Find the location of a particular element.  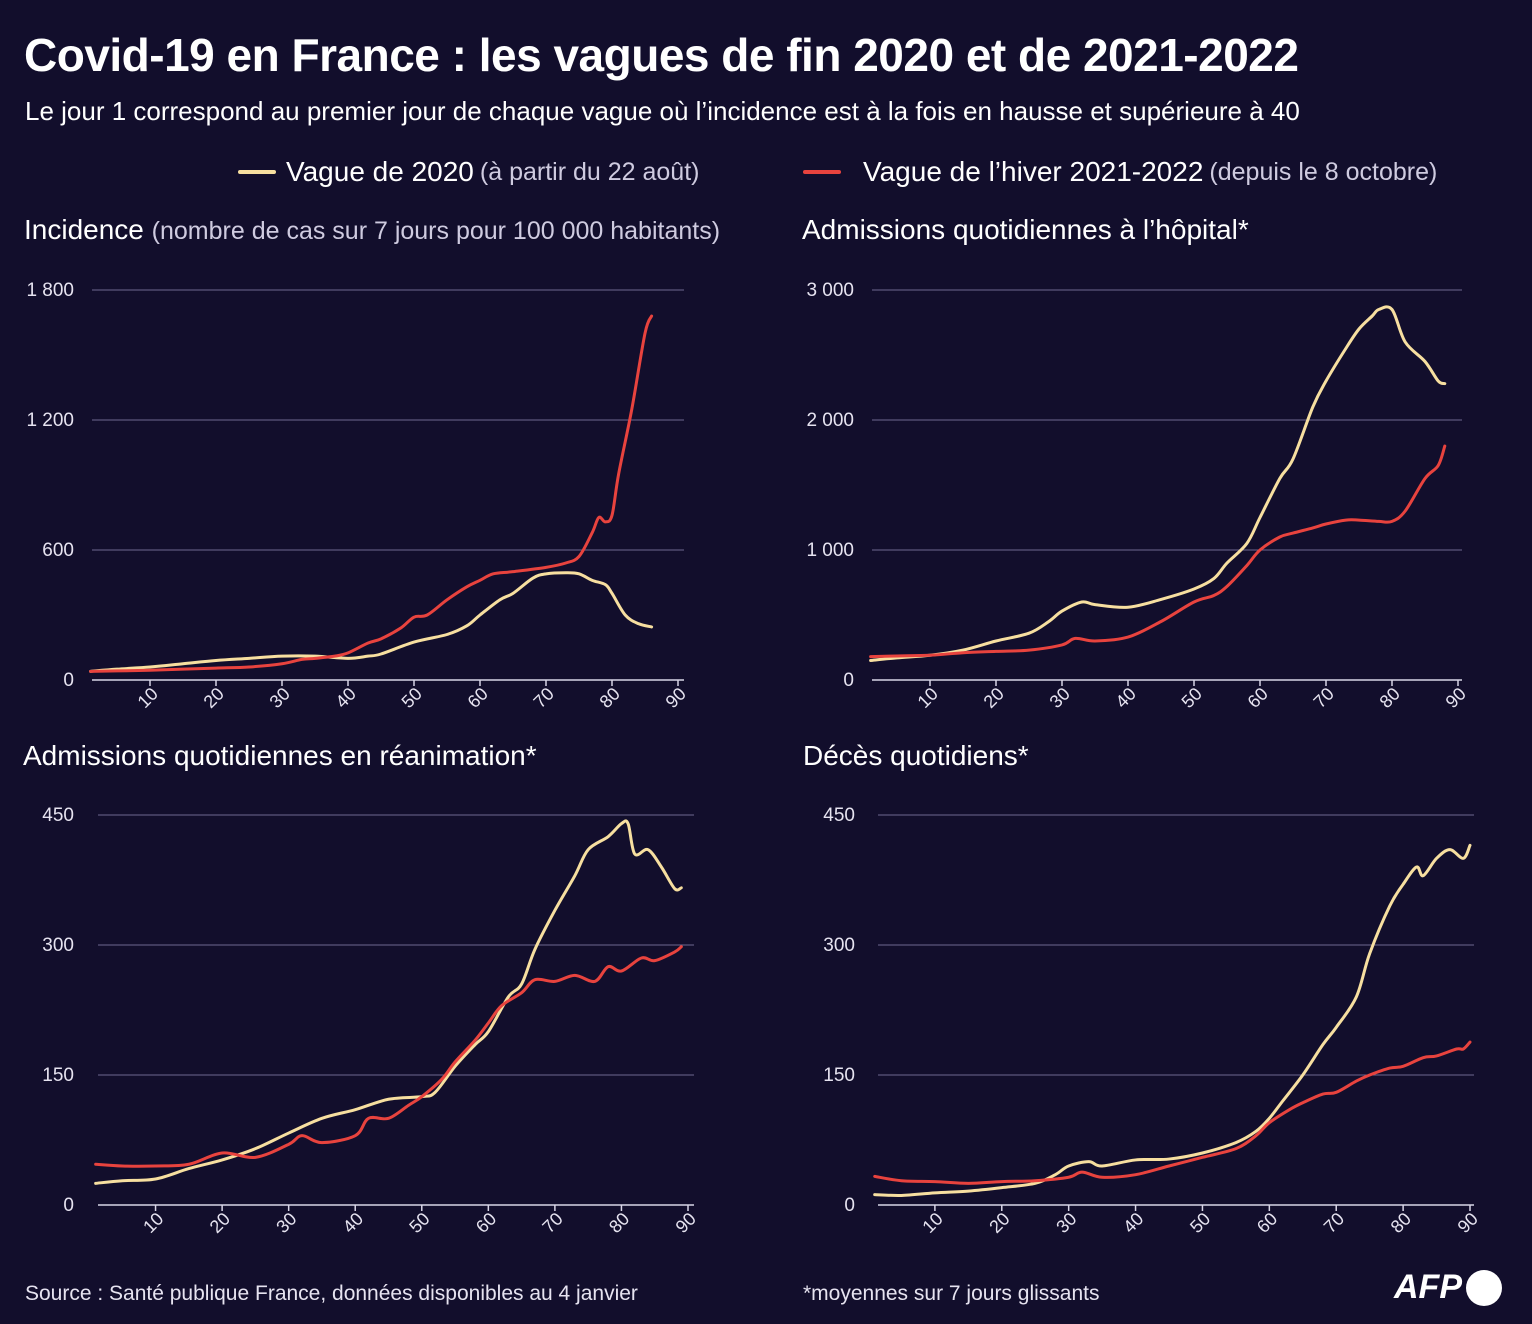

y-tick-label: 1 000 is located at coordinates (830, 550).